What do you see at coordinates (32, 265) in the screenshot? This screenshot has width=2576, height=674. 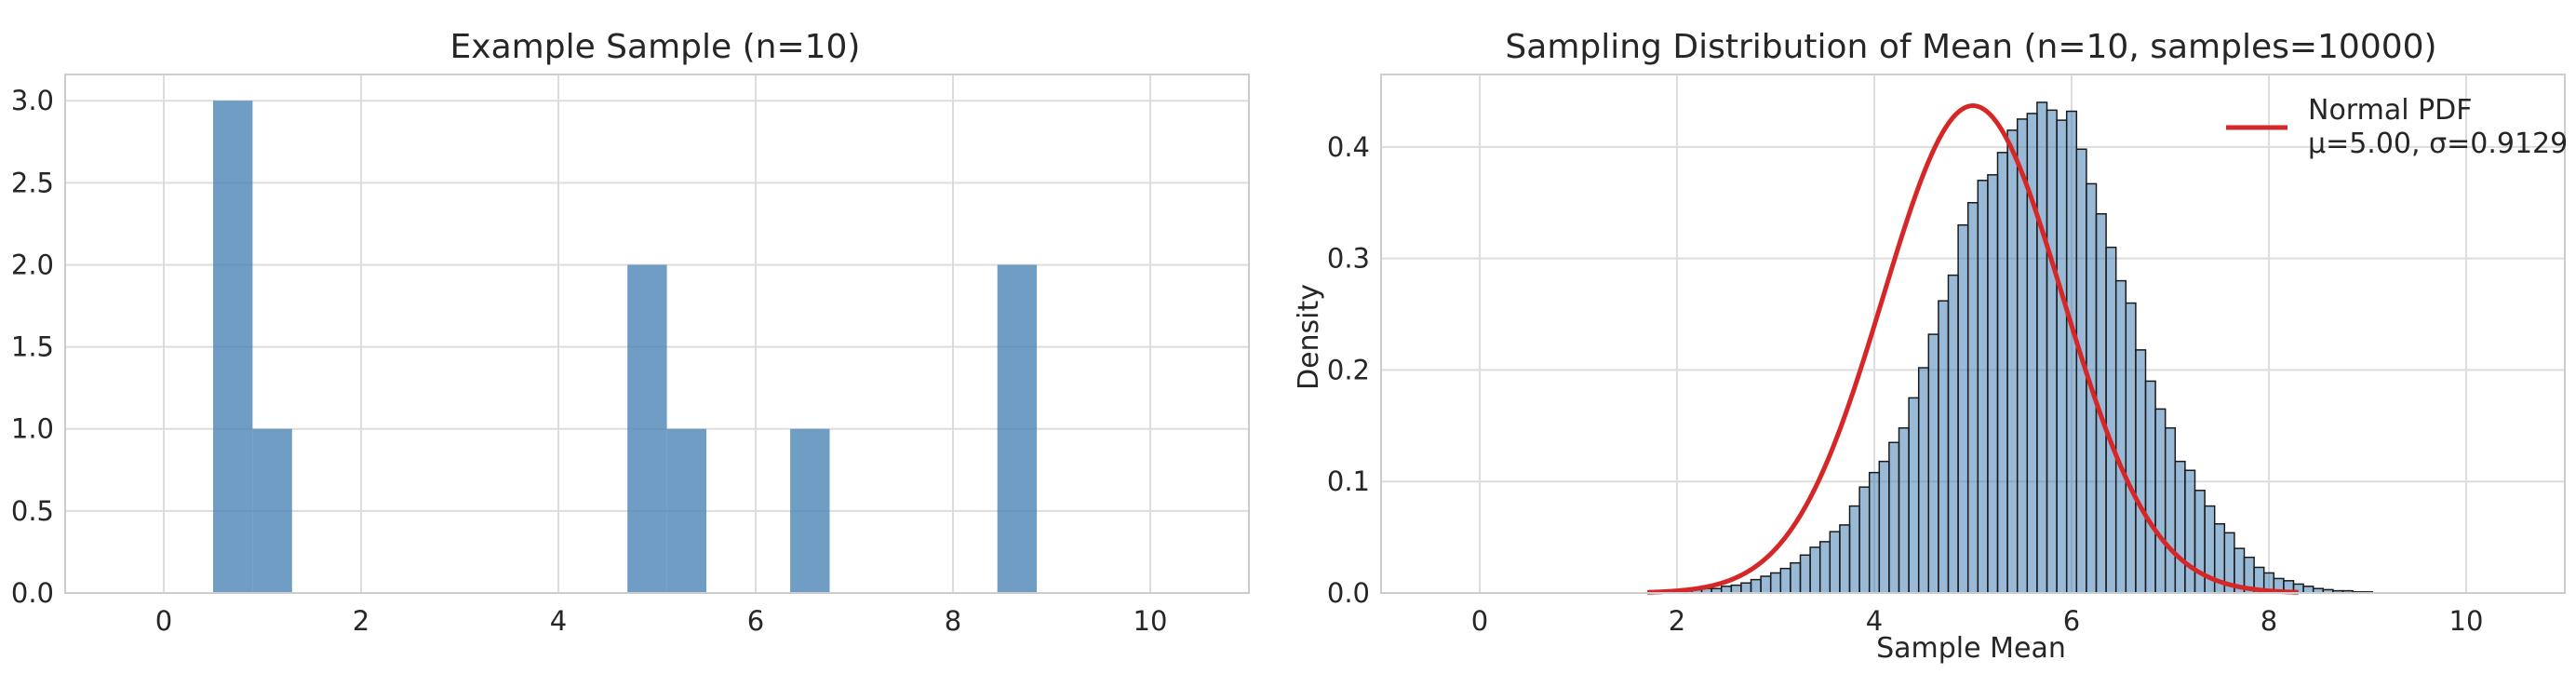 I see `y-tick-label: 2.0` at bounding box center [32, 265].